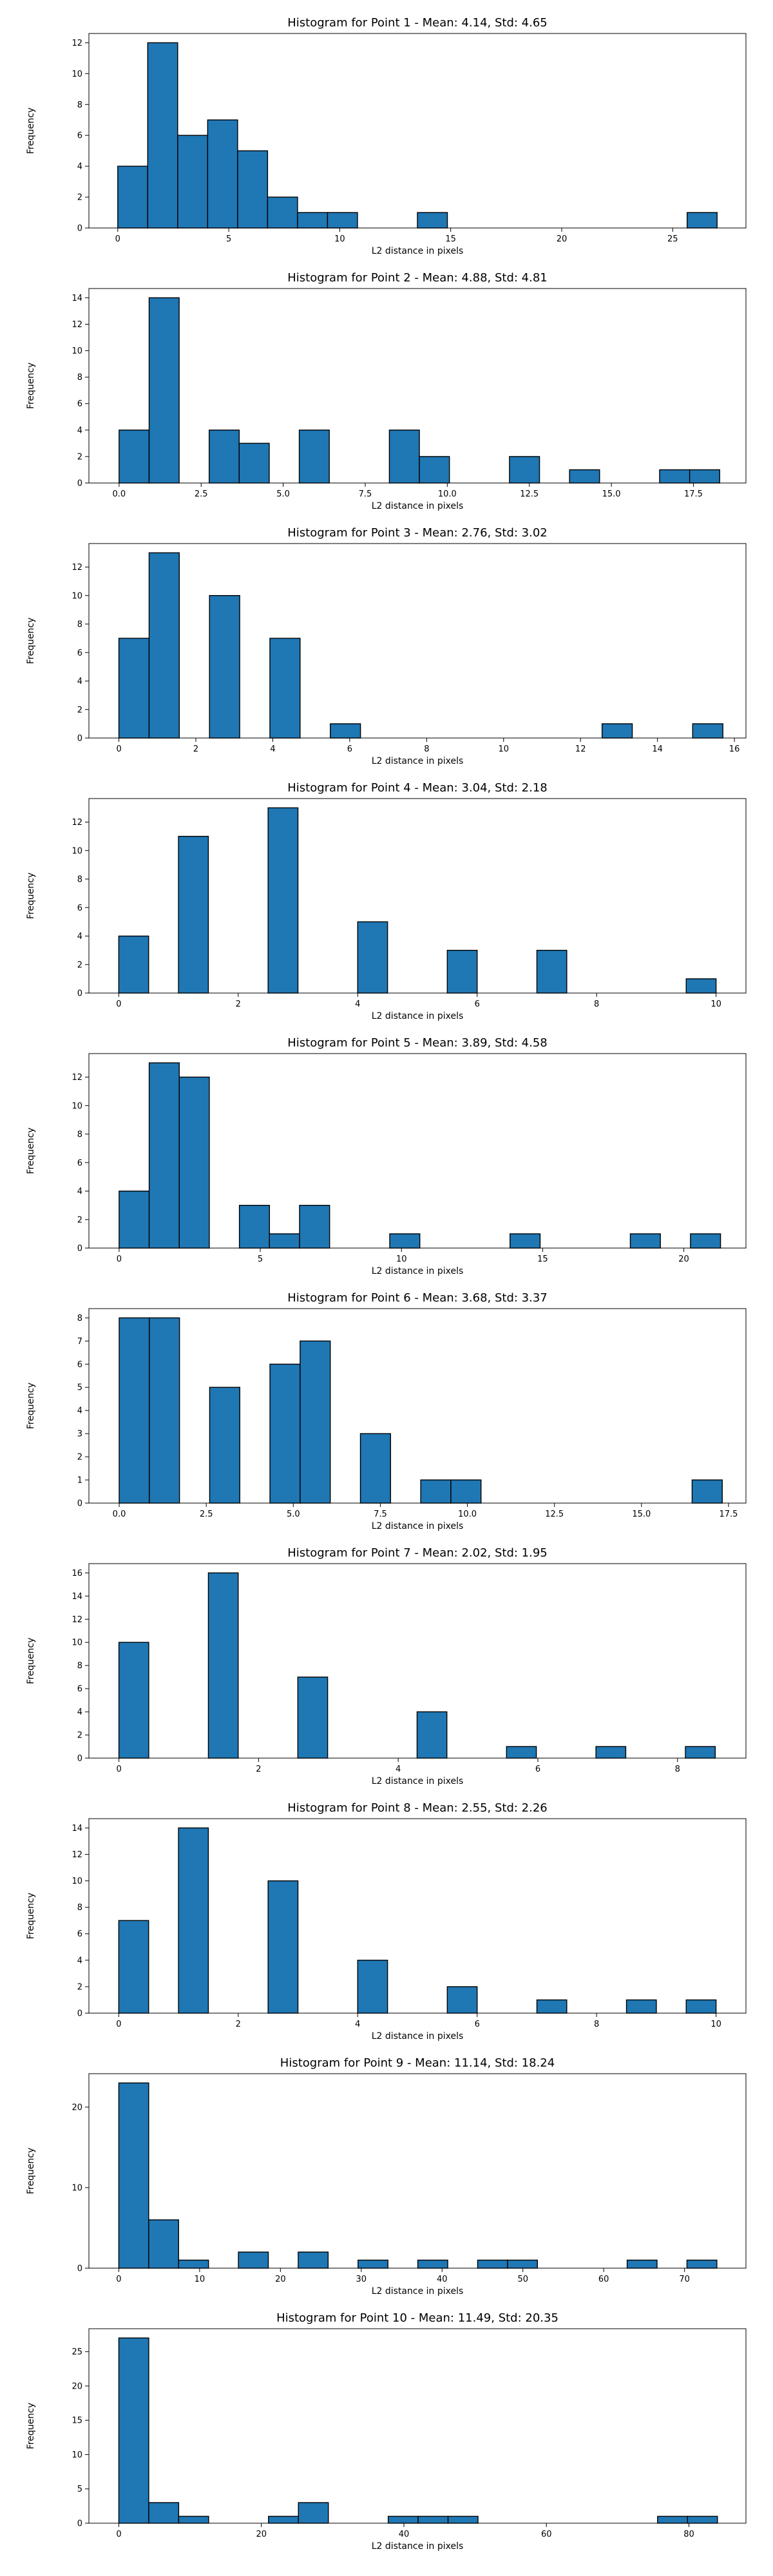  I want to click on x-tick-label: 12.5, so click(529, 494).